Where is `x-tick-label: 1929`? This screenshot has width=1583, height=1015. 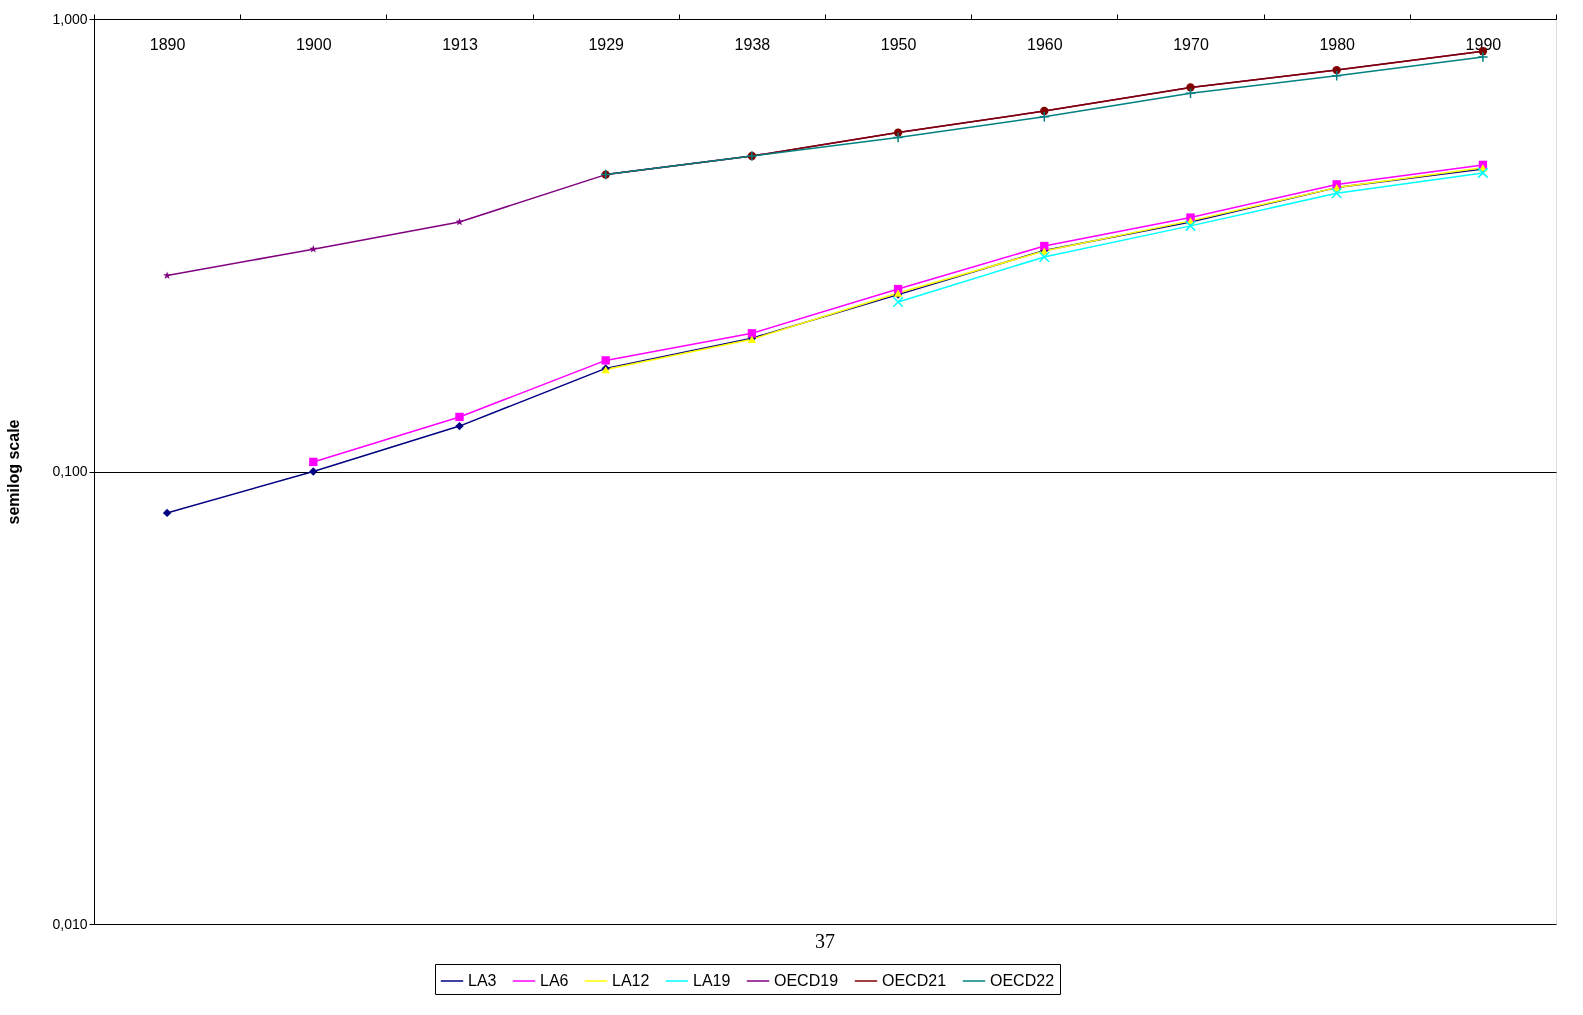
x-tick-label: 1929 is located at coordinates (606, 44).